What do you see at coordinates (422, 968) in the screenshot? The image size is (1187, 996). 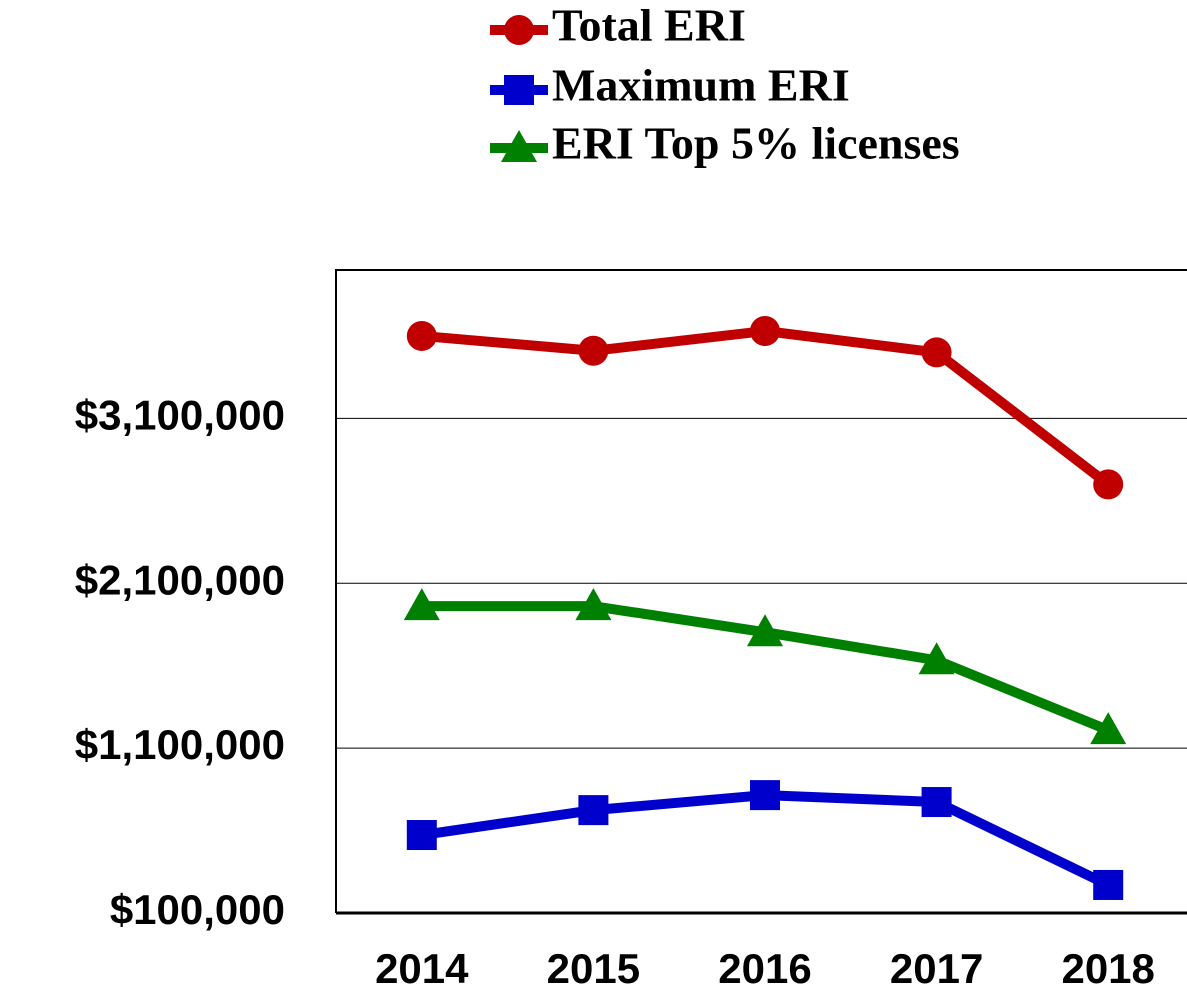 I see `x-tick-label: 2014` at bounding box center [422, 968].